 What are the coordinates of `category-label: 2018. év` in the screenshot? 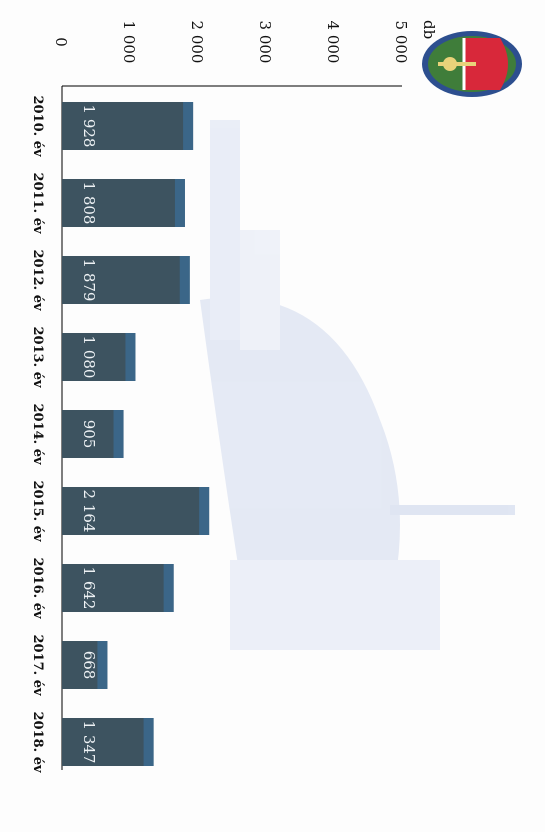 It's located at (37, 742).